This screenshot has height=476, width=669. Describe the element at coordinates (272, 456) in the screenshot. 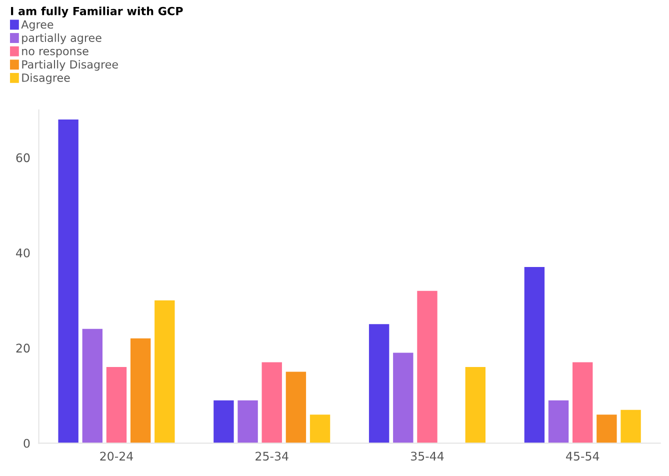

I see `x-tick-label: 25-34` at that location.